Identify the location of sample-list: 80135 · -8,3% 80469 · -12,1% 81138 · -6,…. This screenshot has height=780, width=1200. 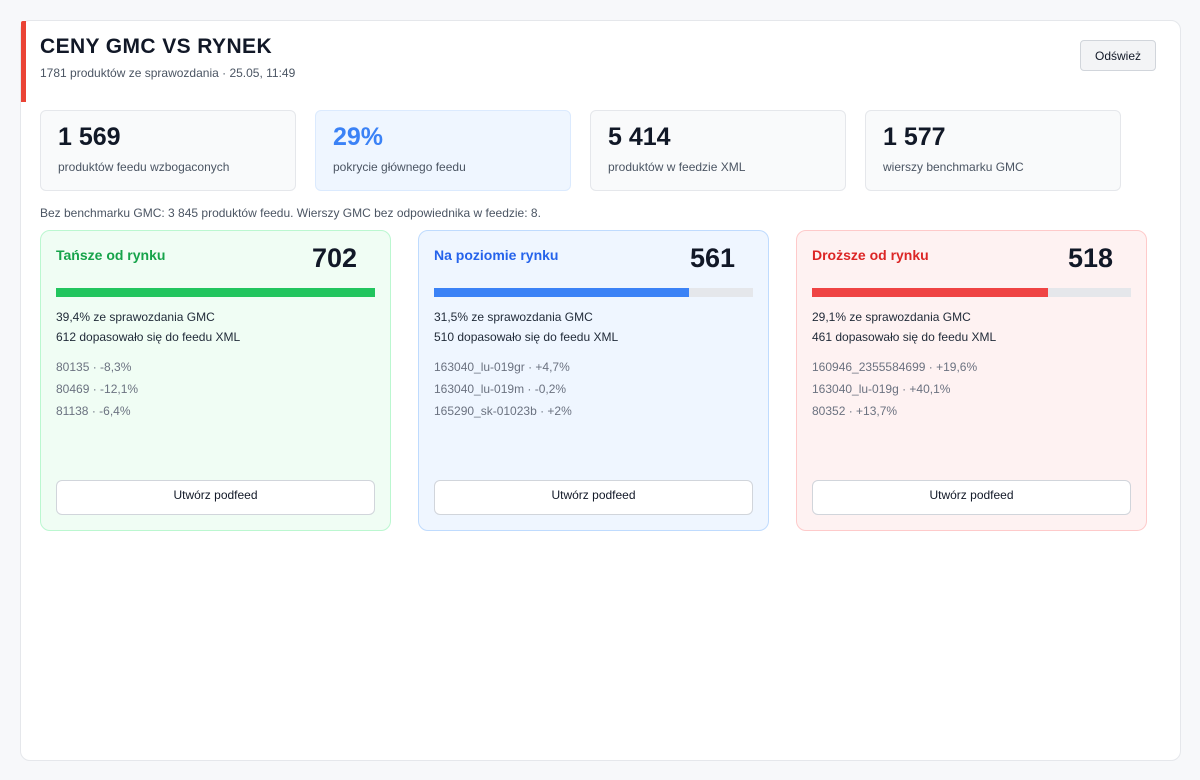
(97, 393).